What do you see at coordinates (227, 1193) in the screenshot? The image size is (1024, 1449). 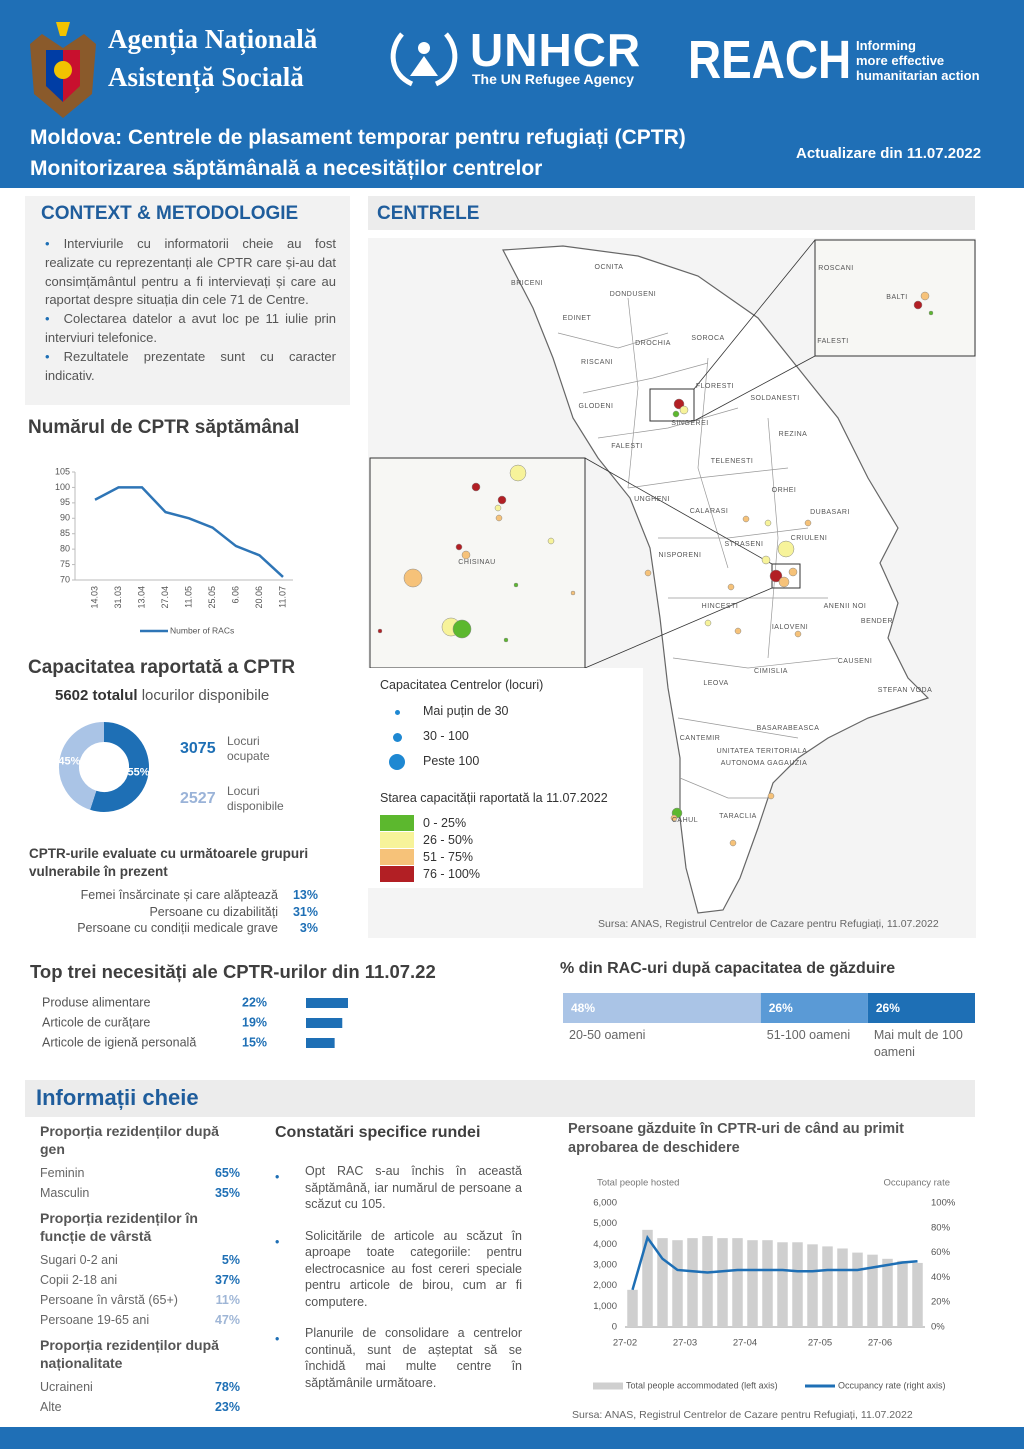 I see `key-value: 35%` at bounding box center [227, 1193].